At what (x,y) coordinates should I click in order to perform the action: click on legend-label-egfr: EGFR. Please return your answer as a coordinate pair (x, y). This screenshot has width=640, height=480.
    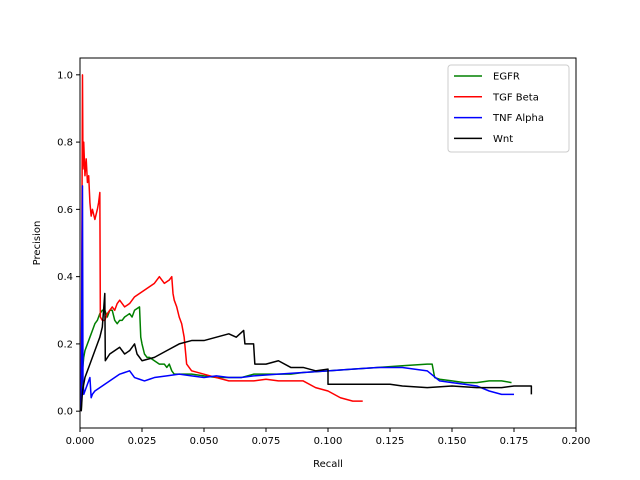
    Looking at the image, I should click on (506, 77).